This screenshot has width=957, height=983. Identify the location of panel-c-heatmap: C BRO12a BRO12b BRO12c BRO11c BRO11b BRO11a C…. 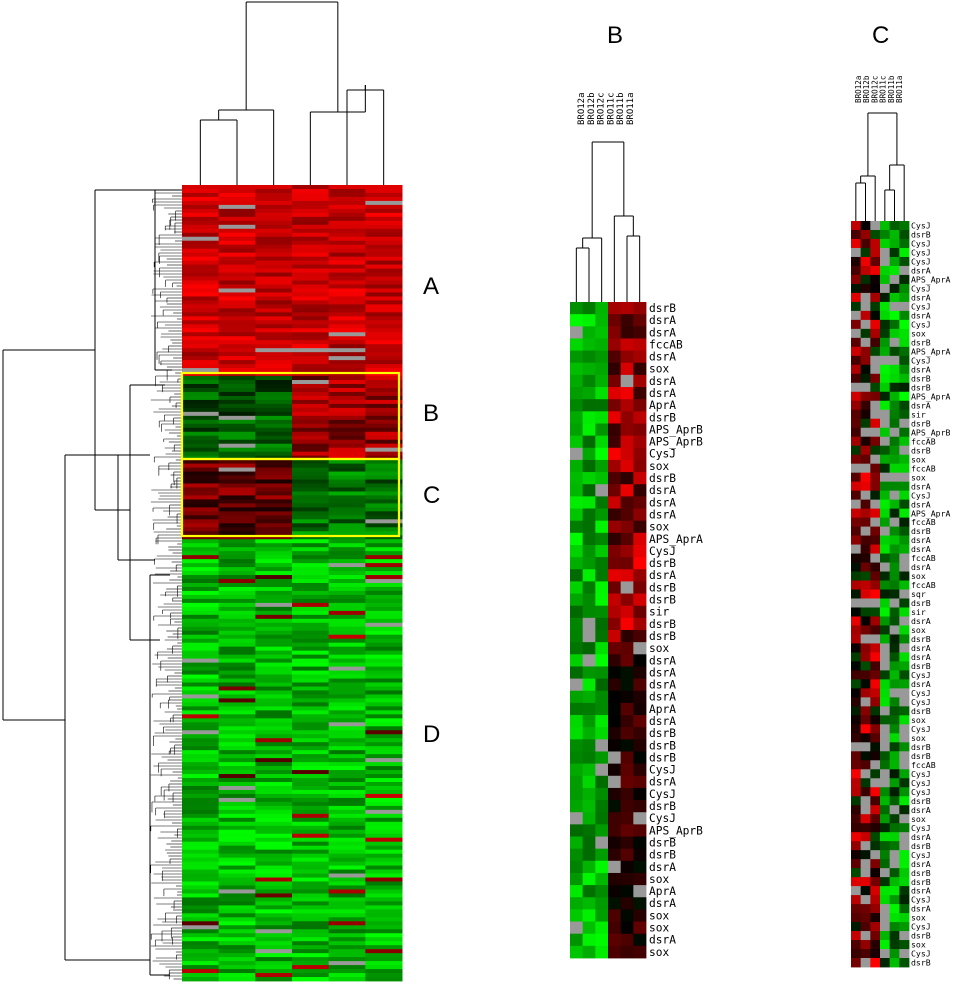
(901, 495).